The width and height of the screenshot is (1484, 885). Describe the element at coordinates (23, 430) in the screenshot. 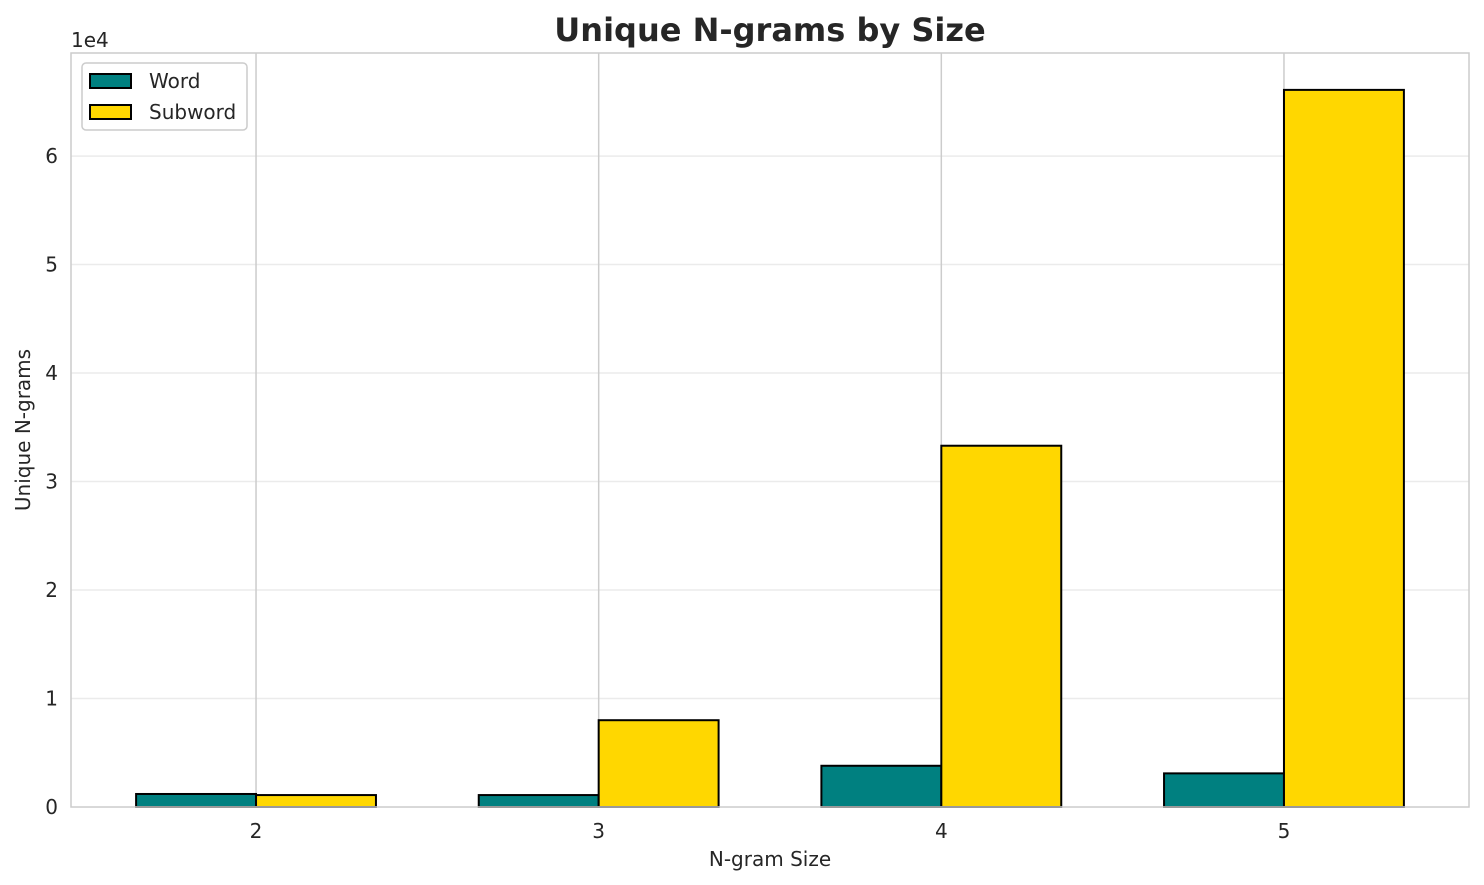

I see `y-axis-label: Unique N-grams` at that location.